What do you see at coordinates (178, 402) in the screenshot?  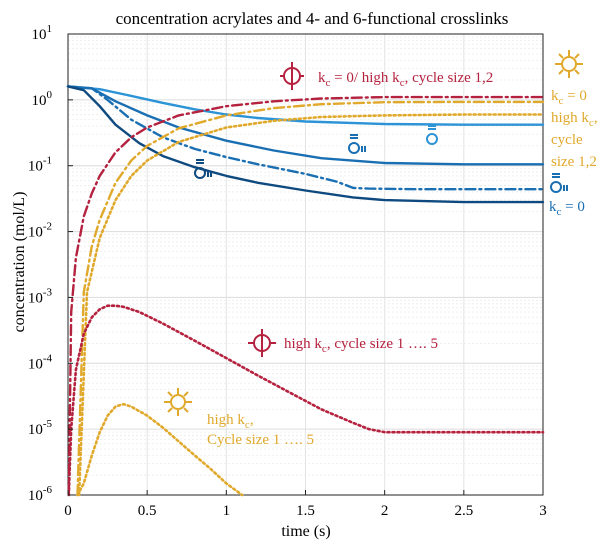 I see `crosslink-6-functional-icon-gold-low` at bounding box center [178, 402].